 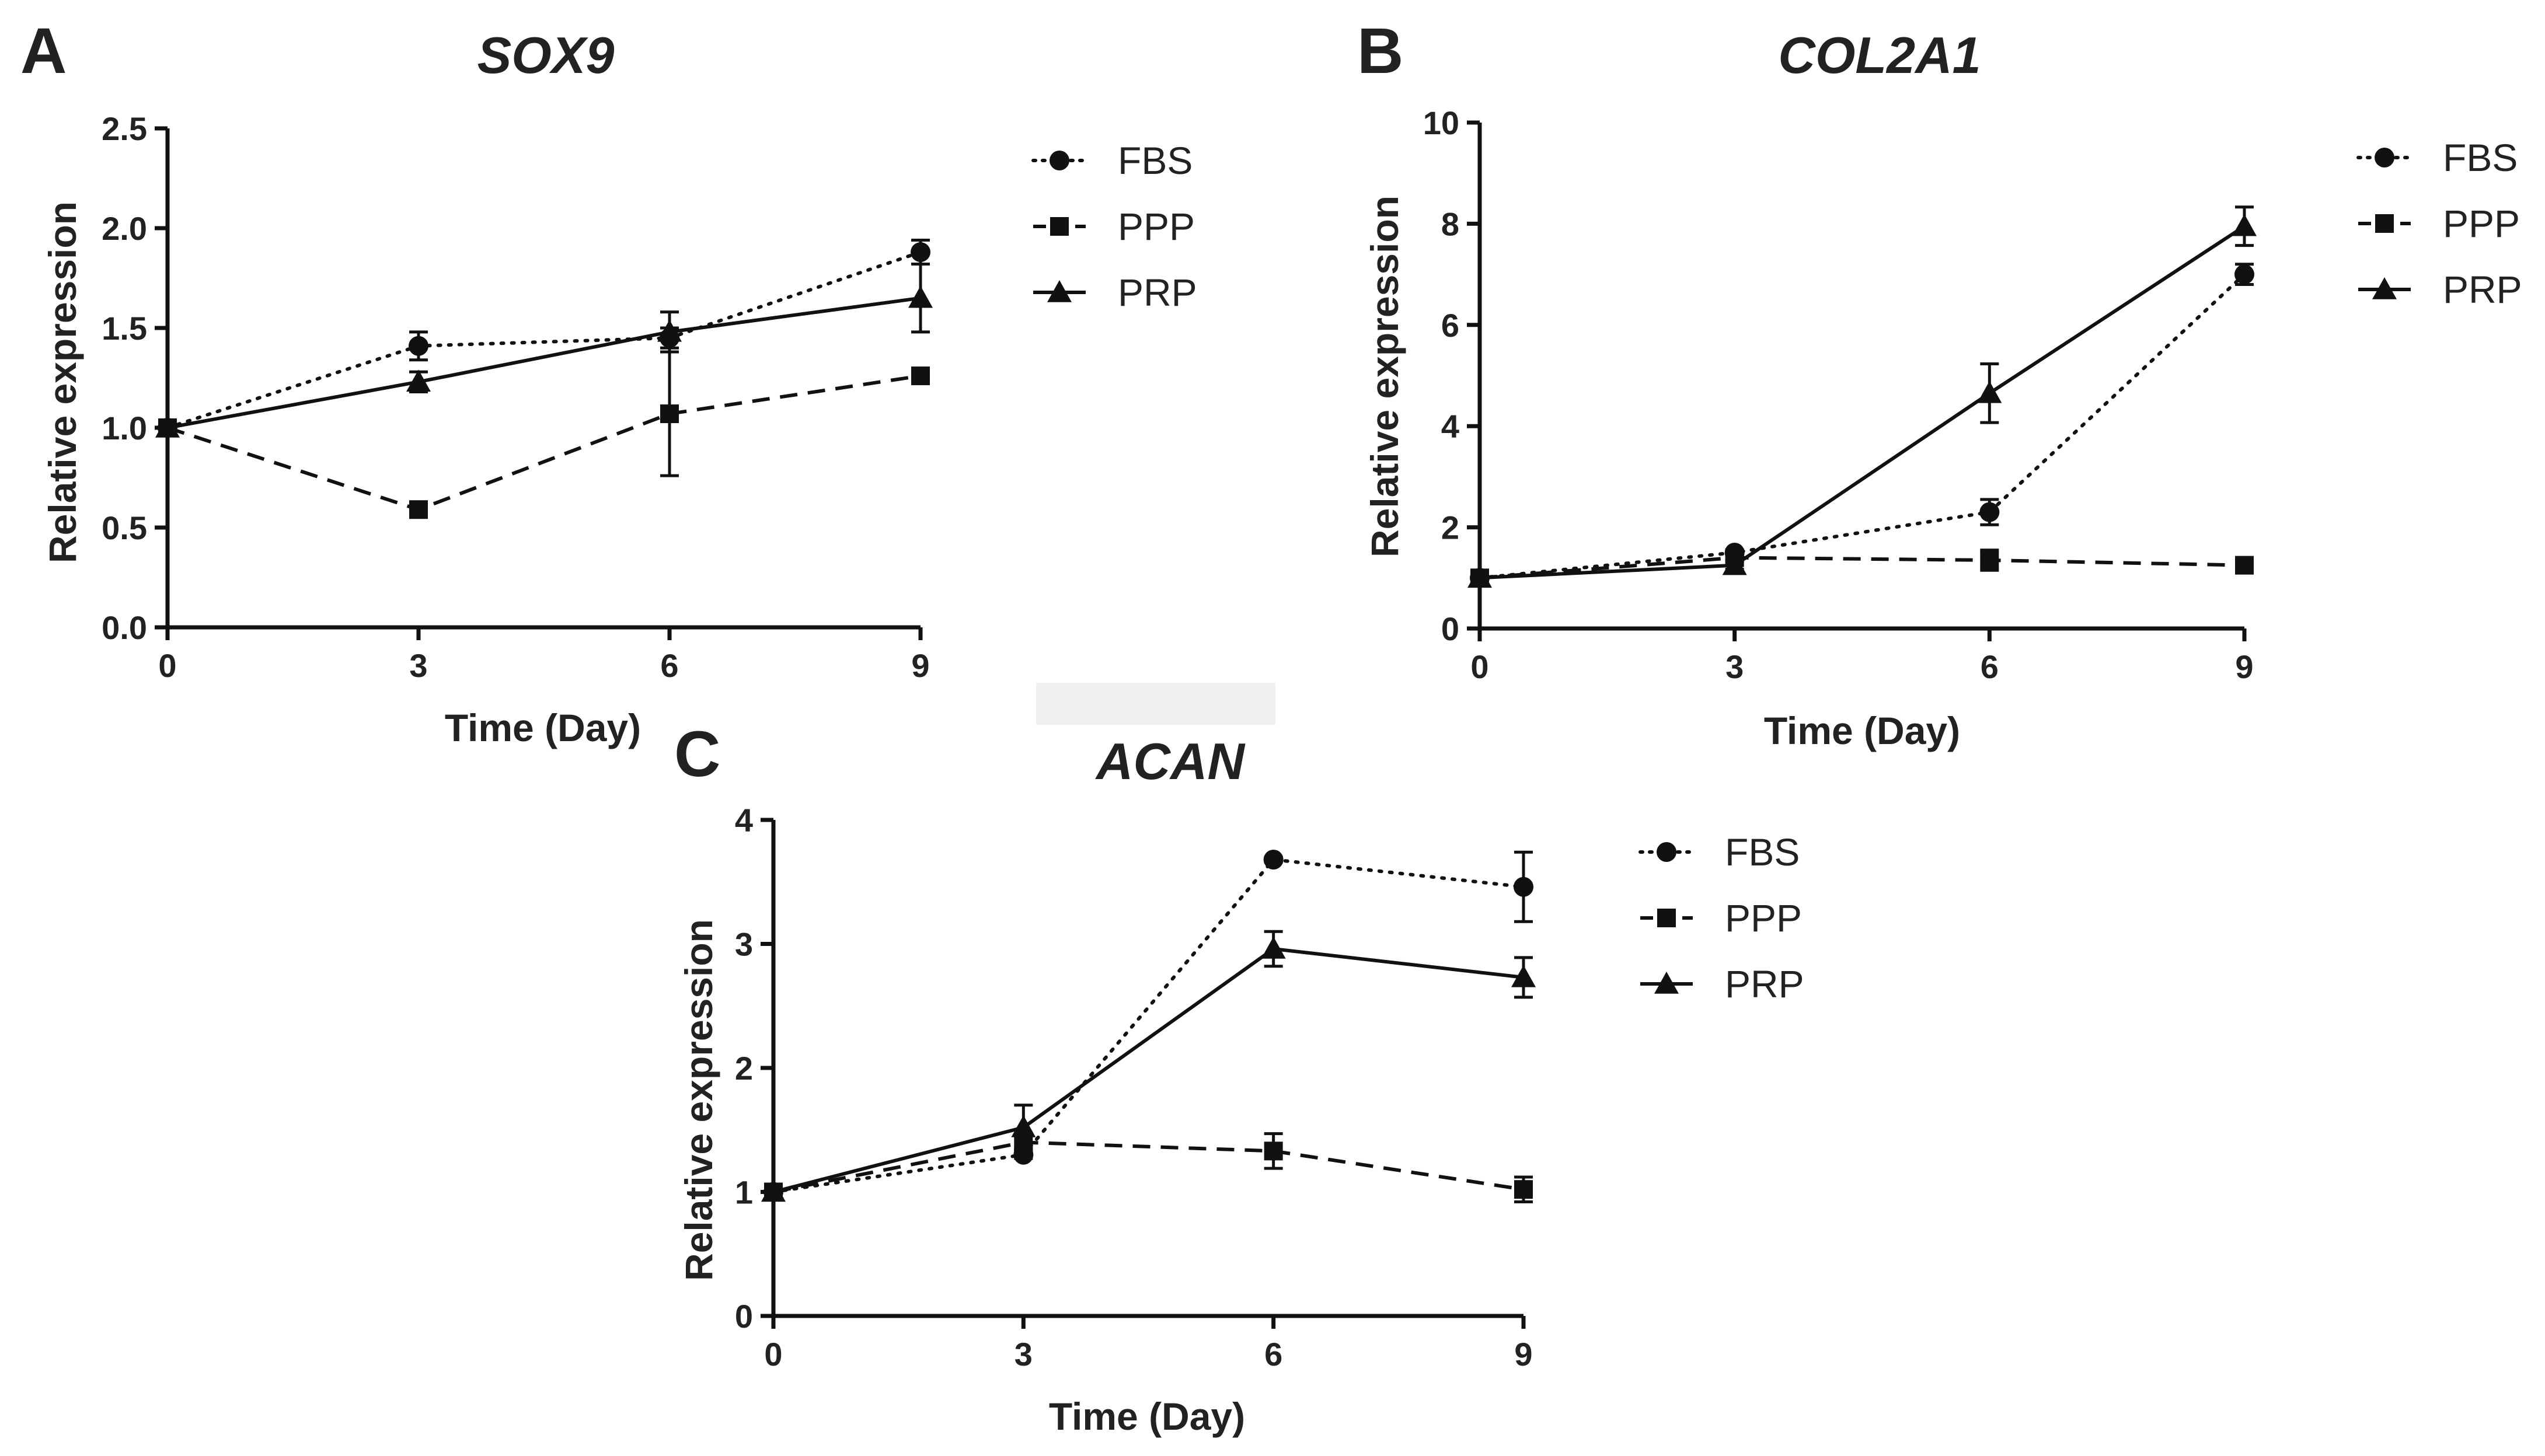 I want to click on y-tick-label: 3, so click(x=744, y=944).